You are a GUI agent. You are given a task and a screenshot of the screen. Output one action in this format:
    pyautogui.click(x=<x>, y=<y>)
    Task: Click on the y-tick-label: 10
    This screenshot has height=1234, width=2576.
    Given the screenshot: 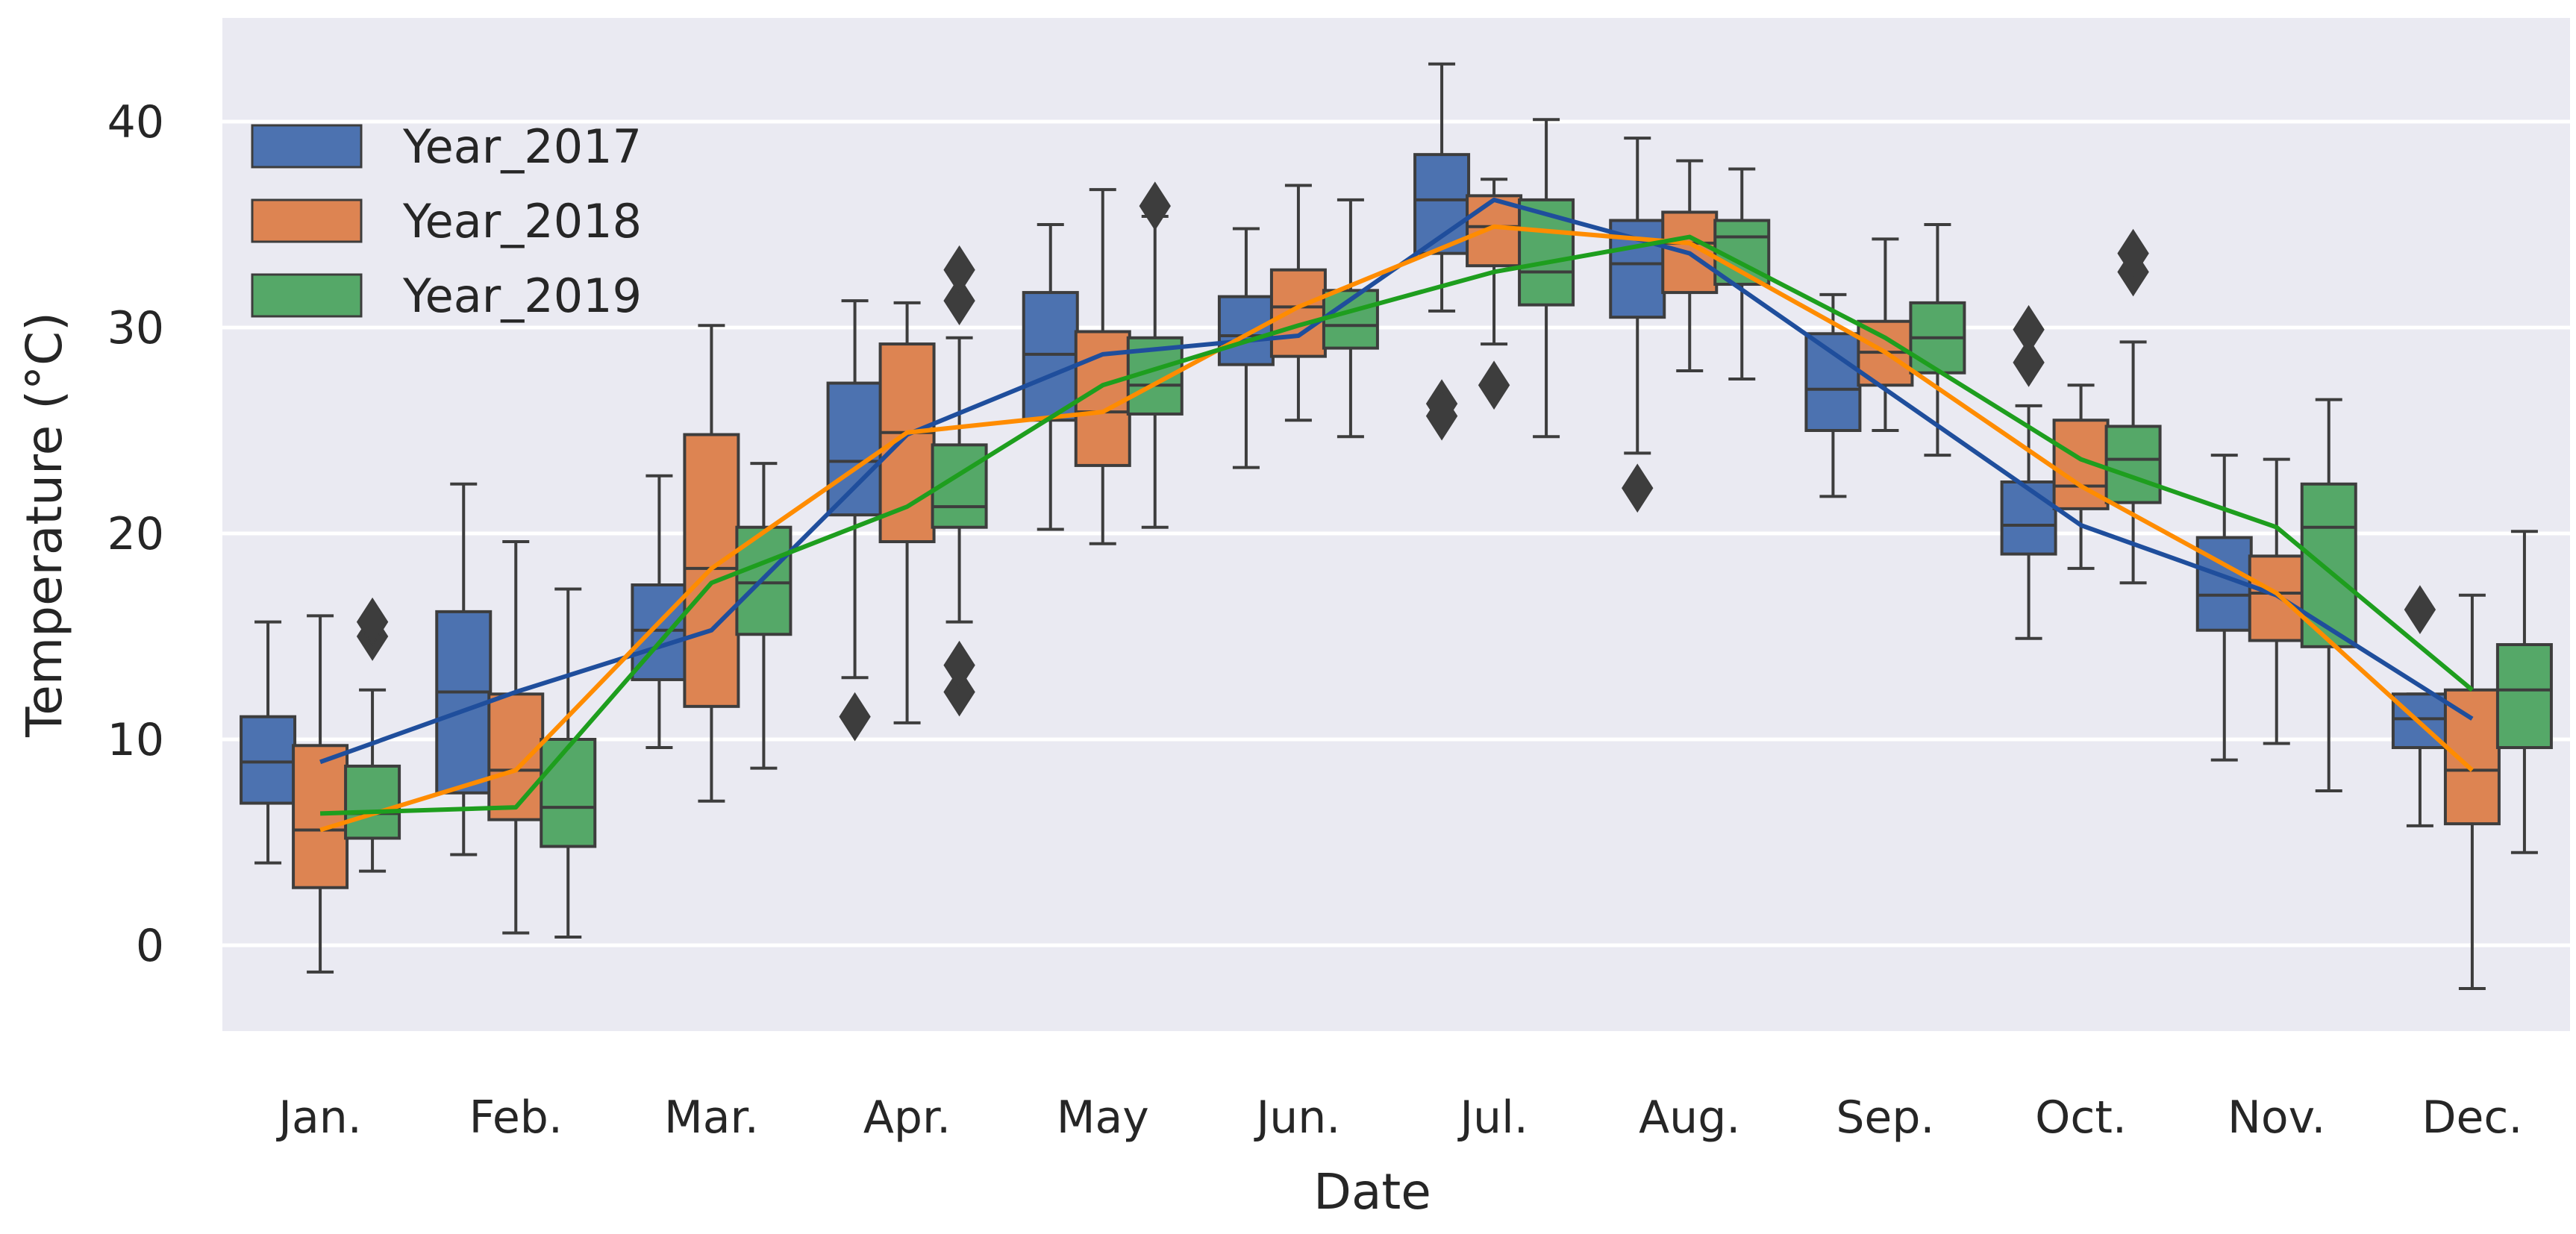 What is the action you would take?
    pyautogui.click(x=135, y=740)
    